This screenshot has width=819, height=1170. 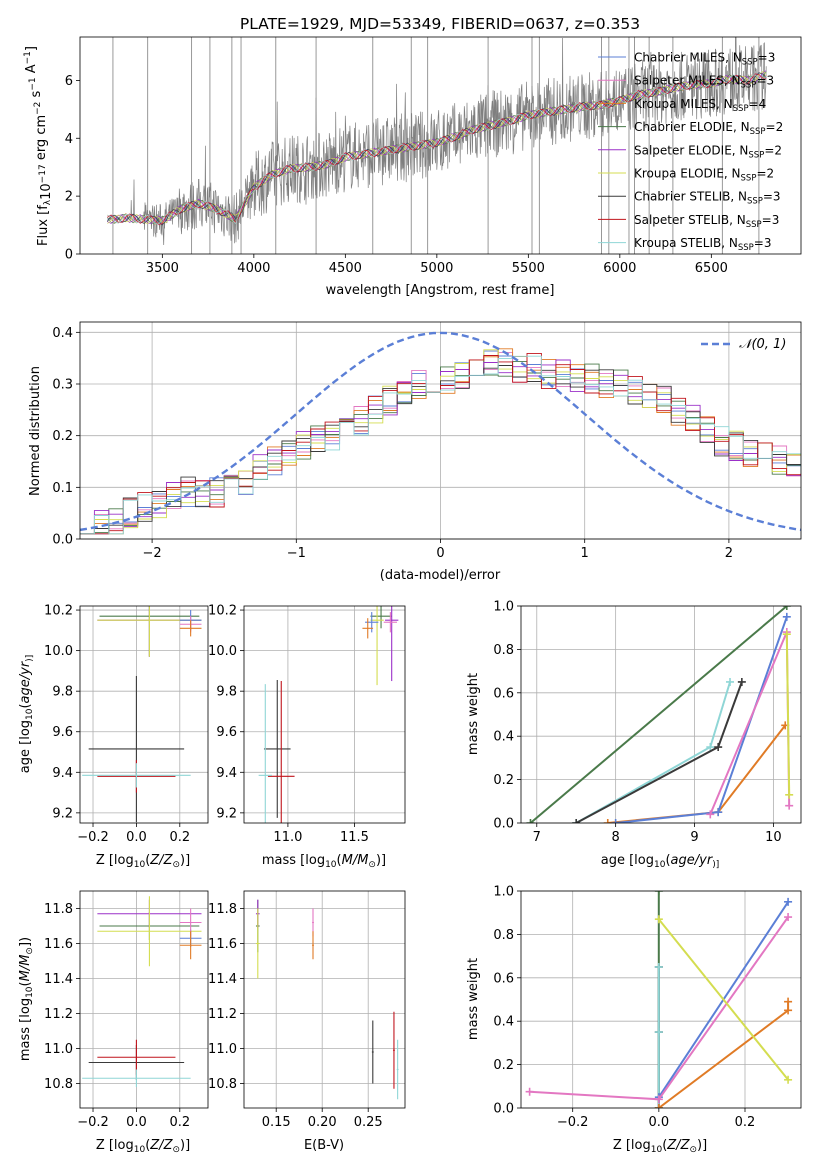 I want to click on y-axis-label: Normed distribution, so click(x=35, y=431).